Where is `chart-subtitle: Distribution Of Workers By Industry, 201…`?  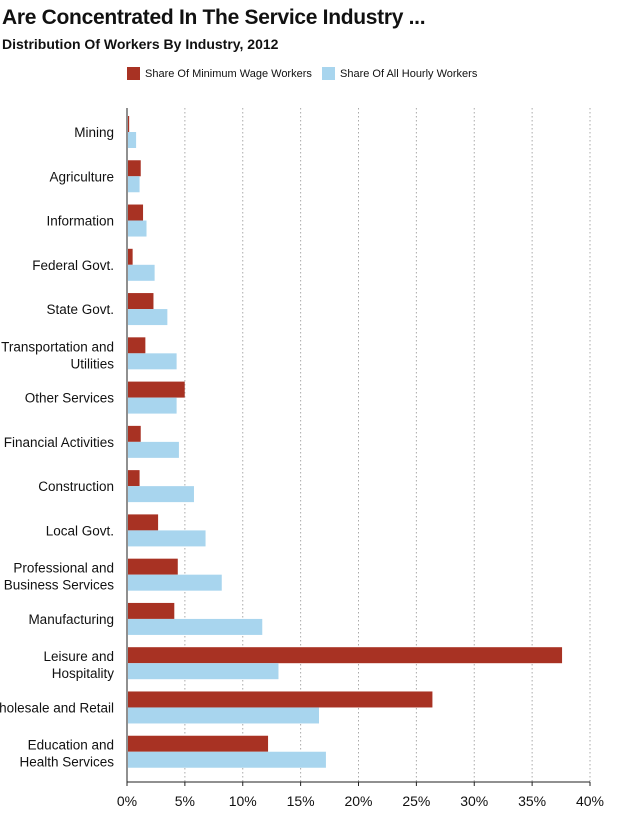 chart-subtitle: Distribution Of Workers By Industry, 201… is located at coordinates (140, 44).